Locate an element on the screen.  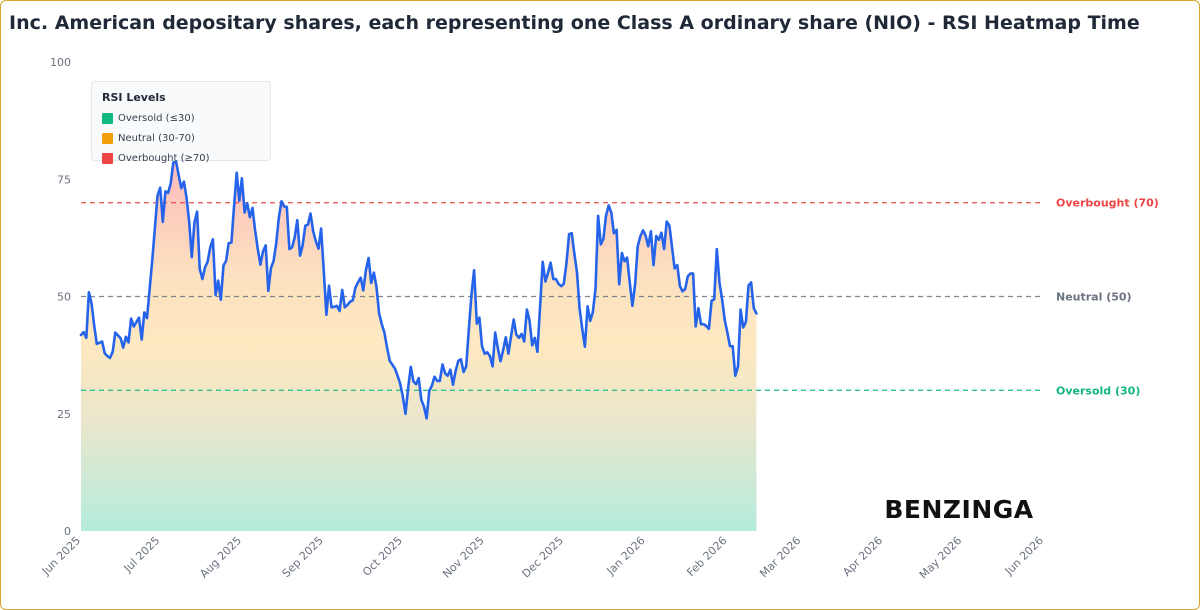
x-tick-label: Feb 2026 is located at coordinates (706, 556).